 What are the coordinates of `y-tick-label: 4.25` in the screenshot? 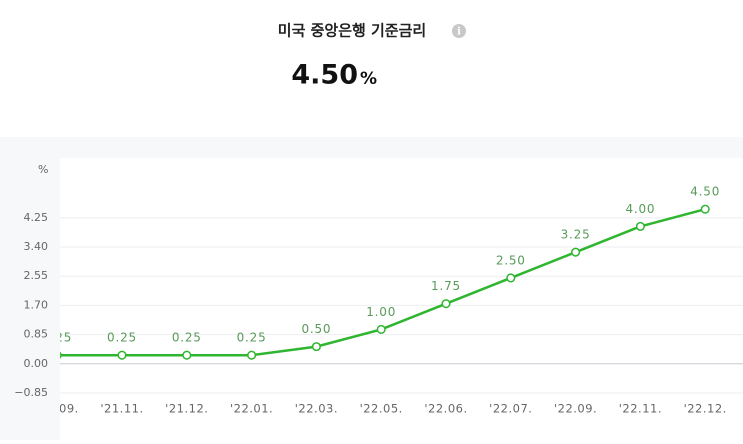 It's located at (36, 217).